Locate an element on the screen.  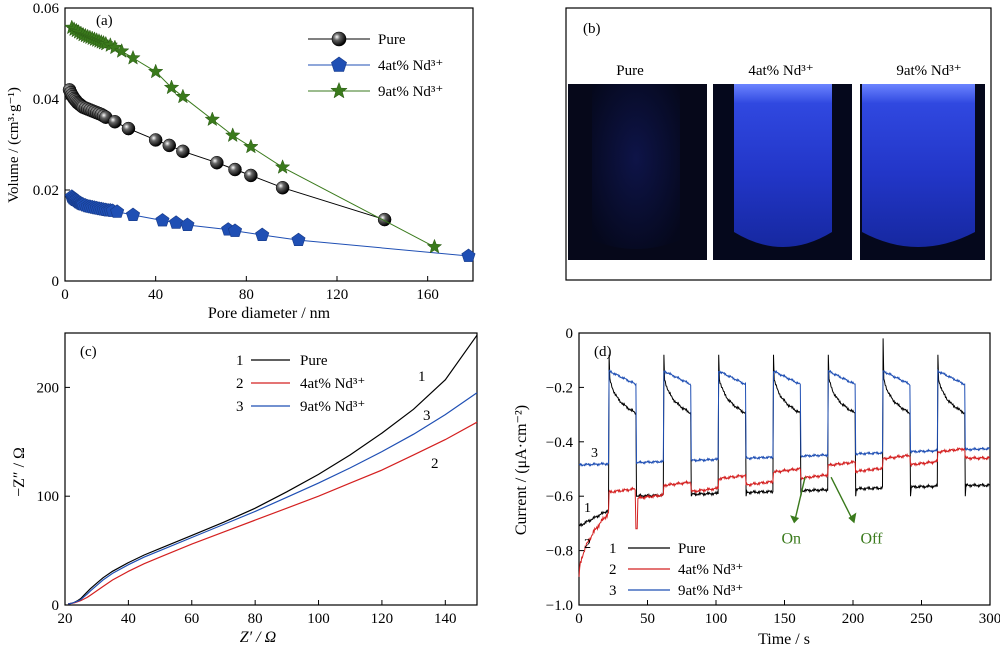
sample-label-9at: 9at% Nd³⁺ is located at coordinates (928, 71).